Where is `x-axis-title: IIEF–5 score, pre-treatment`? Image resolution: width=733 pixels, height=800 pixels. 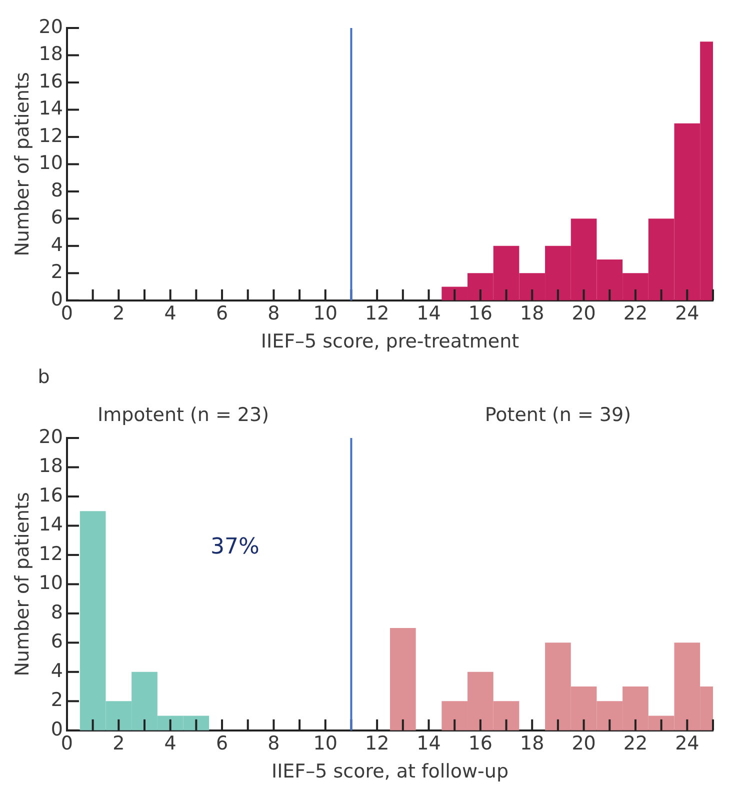
x-axis-title: IIEF–5 score, pre-treatment is located at coordinates (390, 341).